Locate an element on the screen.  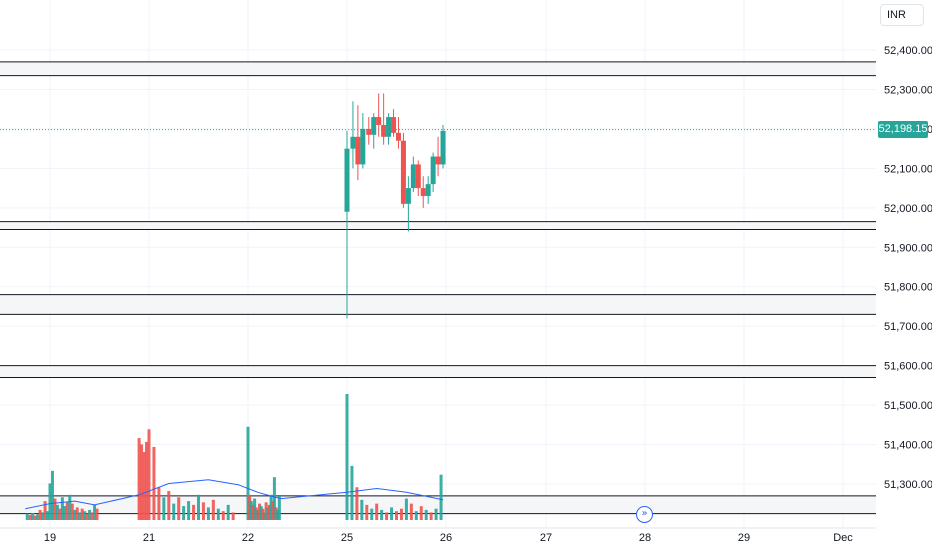
y-tick-label: 51,400.00 is located at coordinates (908, 446).